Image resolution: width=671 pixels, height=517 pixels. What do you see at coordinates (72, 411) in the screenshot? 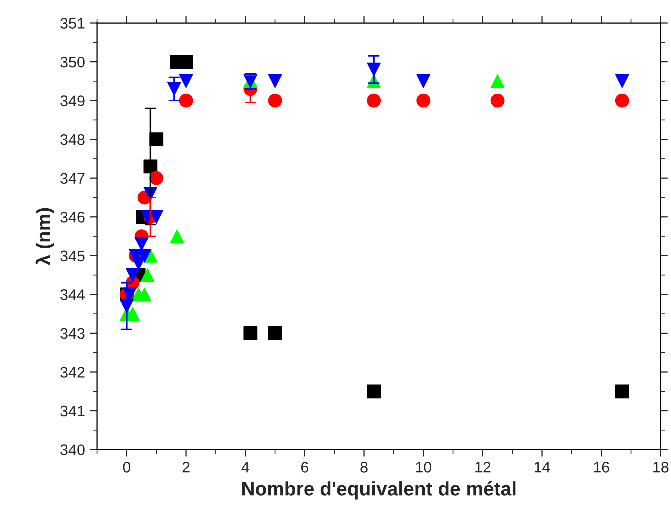
I see `y-tick-label: 341` at bounding box center [72, 411].